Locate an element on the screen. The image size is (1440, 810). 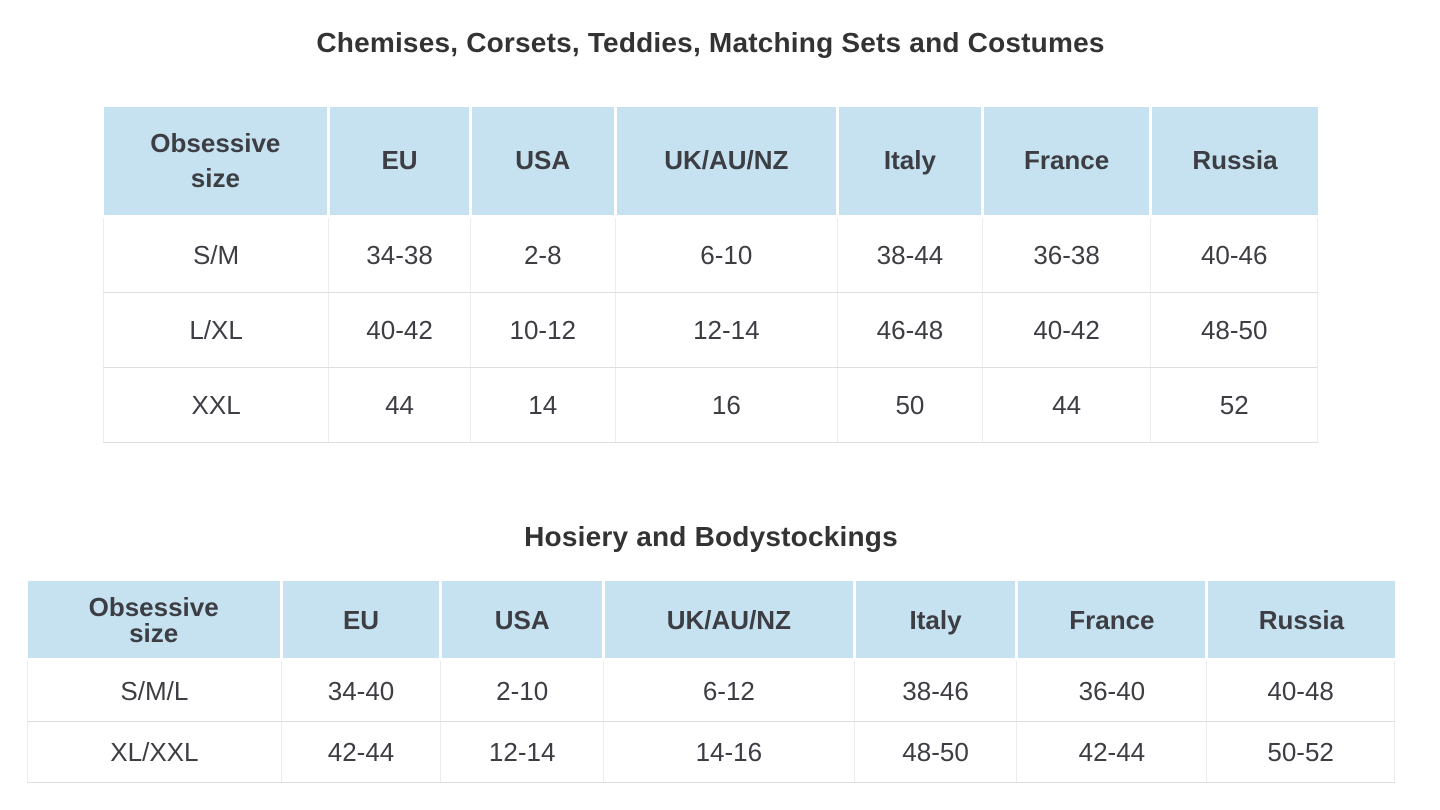
size-value-cell: 36-40 is located at coordinates (1112, 690).